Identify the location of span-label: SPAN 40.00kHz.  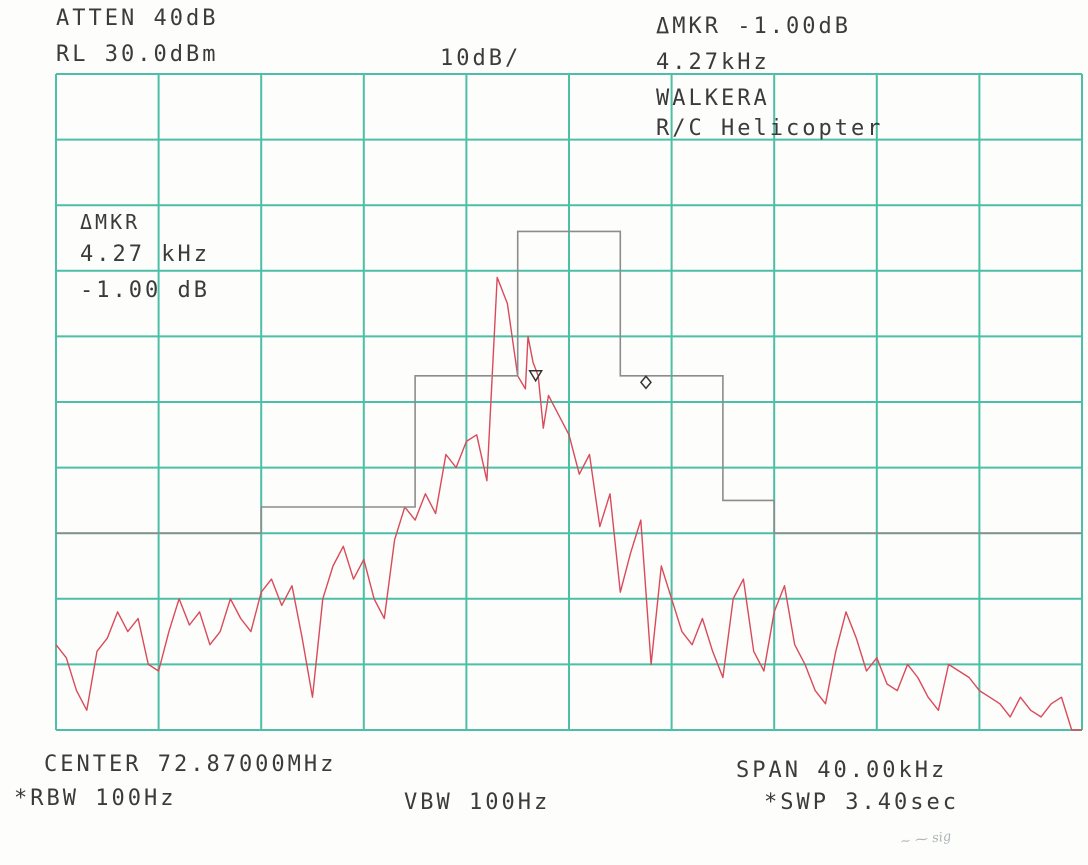
(842, 770).